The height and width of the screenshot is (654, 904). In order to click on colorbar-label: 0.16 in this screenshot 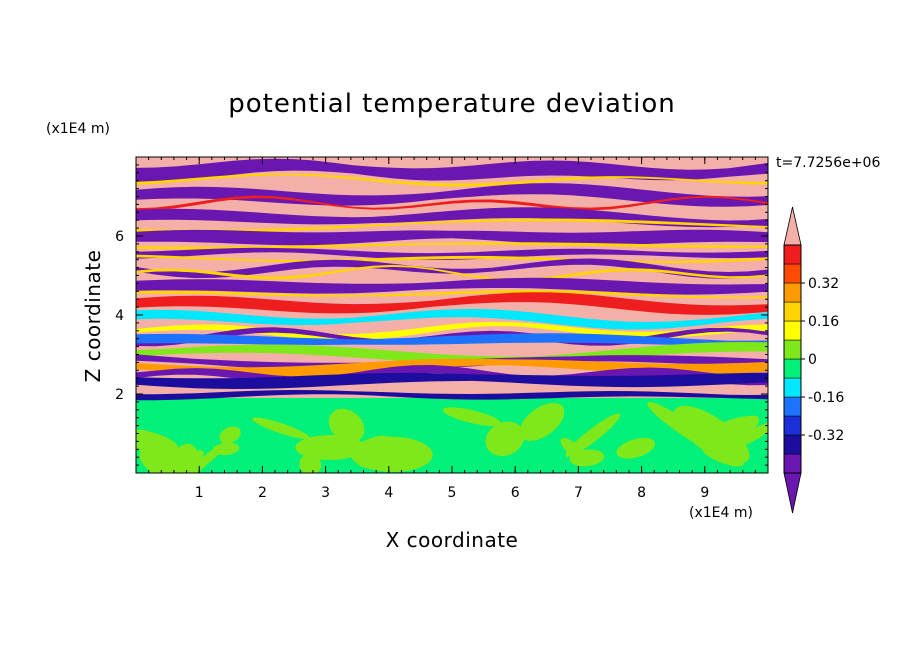, I will do `click(823, 322)`.